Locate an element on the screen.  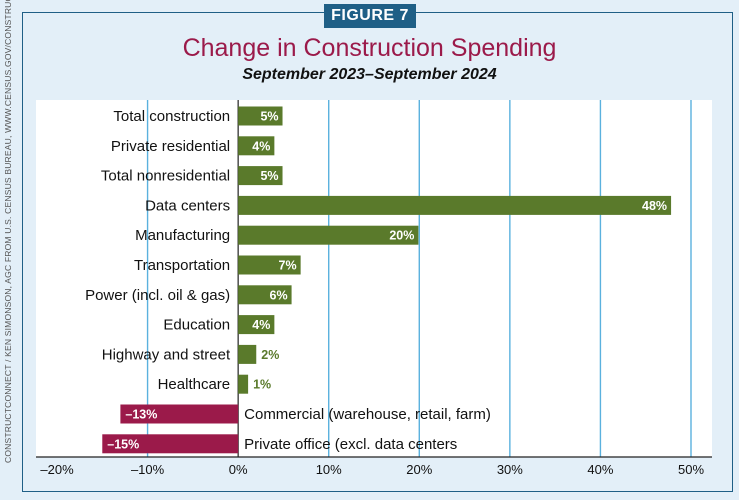
category-label: Total construction is located at coordinates (171, 116).